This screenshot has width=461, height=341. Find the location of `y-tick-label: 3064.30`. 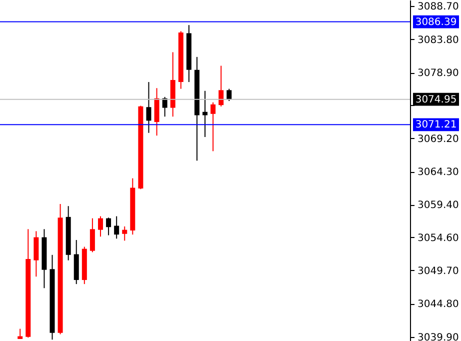

y-tick-label: 3064.30 is located at coordinates (438, 172).